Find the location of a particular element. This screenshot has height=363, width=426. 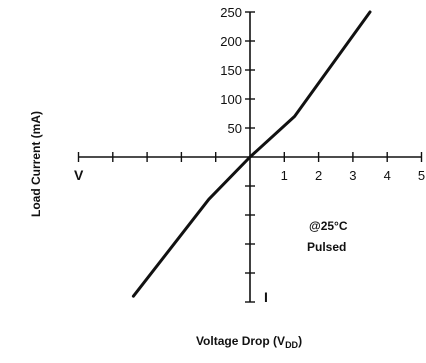

x-axis-title: Voltage Drop (VDD) is located at coordinates (249, 342).